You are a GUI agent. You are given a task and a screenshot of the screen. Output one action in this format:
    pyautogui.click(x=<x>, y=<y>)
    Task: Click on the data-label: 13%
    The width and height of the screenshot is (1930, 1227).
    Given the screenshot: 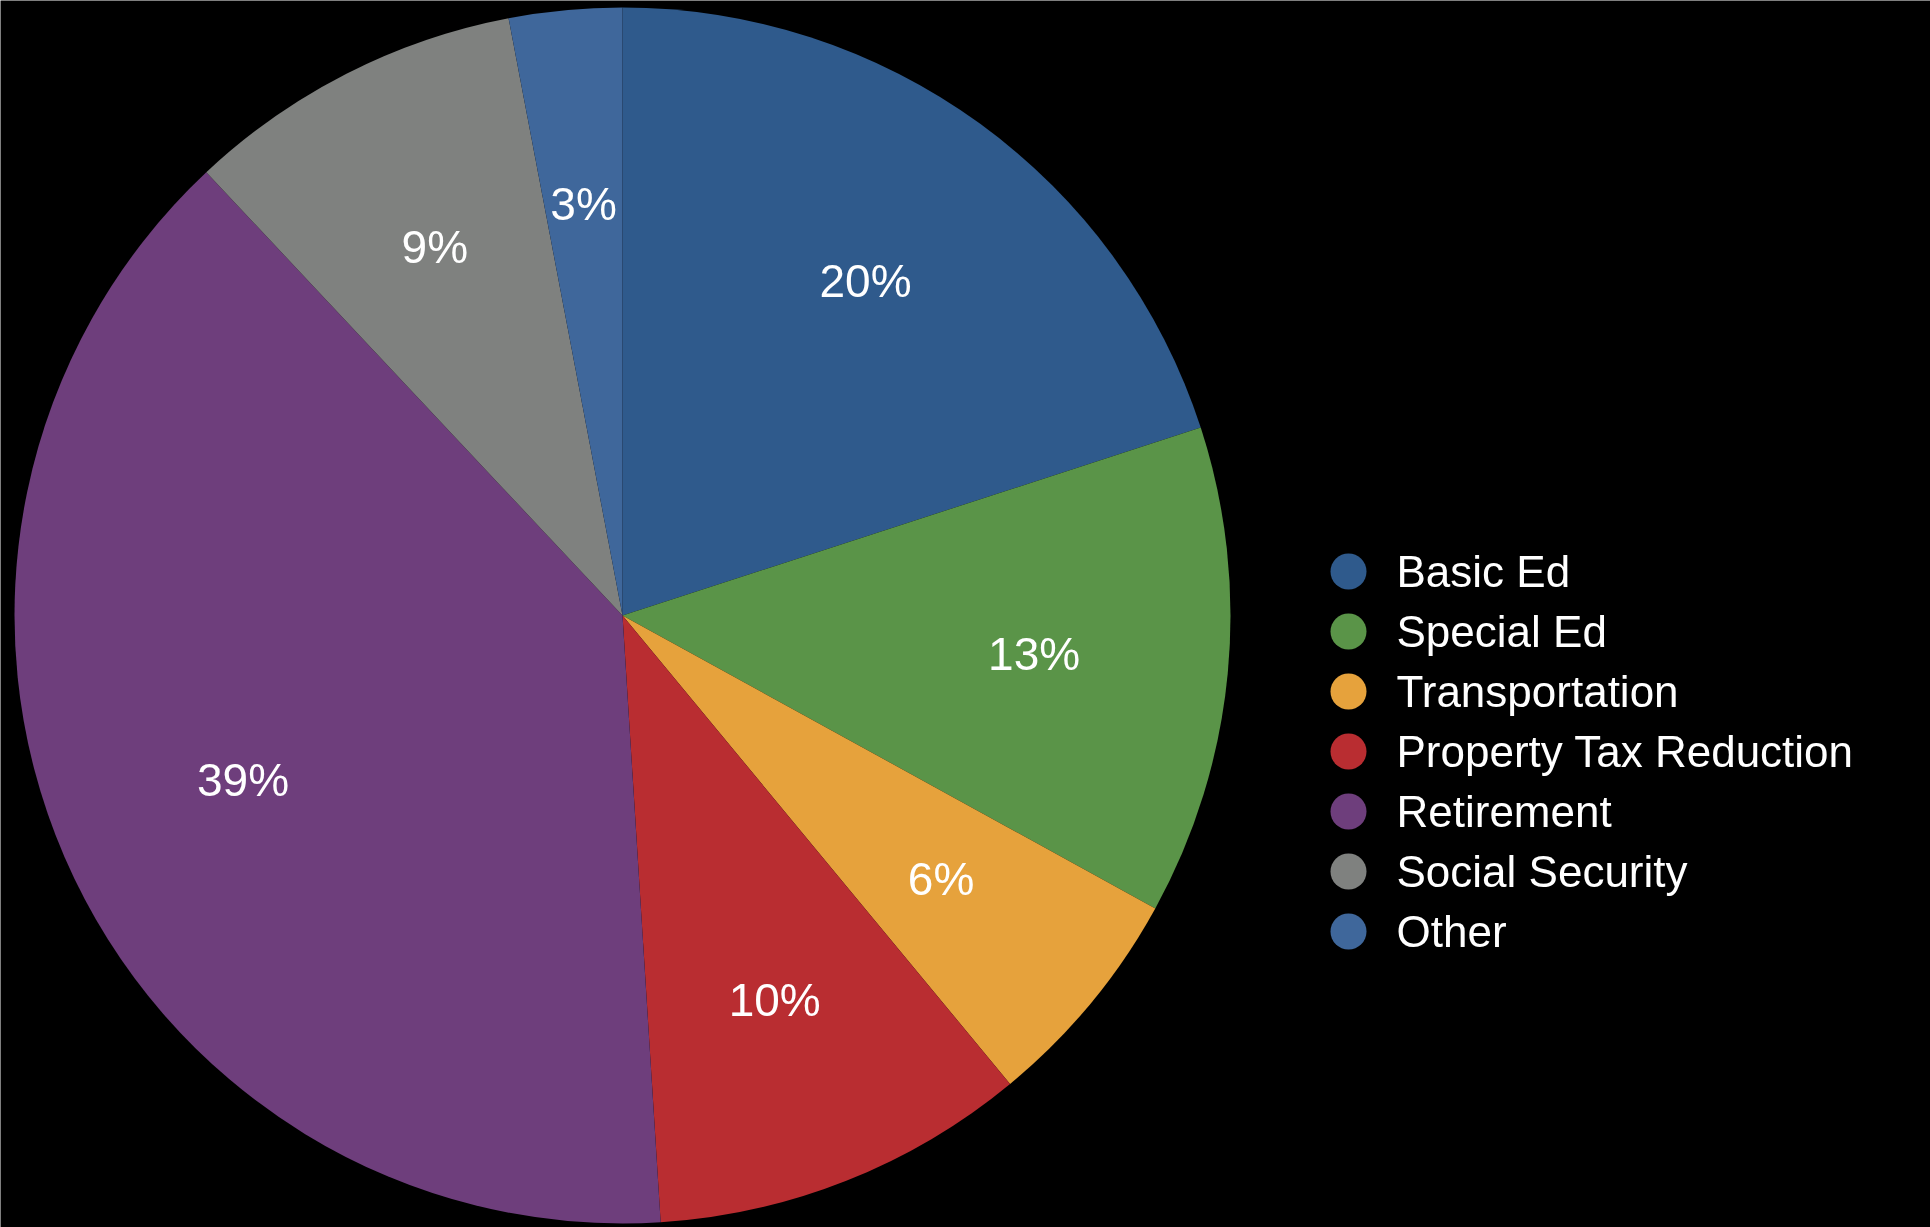 What is the action you would take?
    pyautogui.click(x=1034, y=654)
    